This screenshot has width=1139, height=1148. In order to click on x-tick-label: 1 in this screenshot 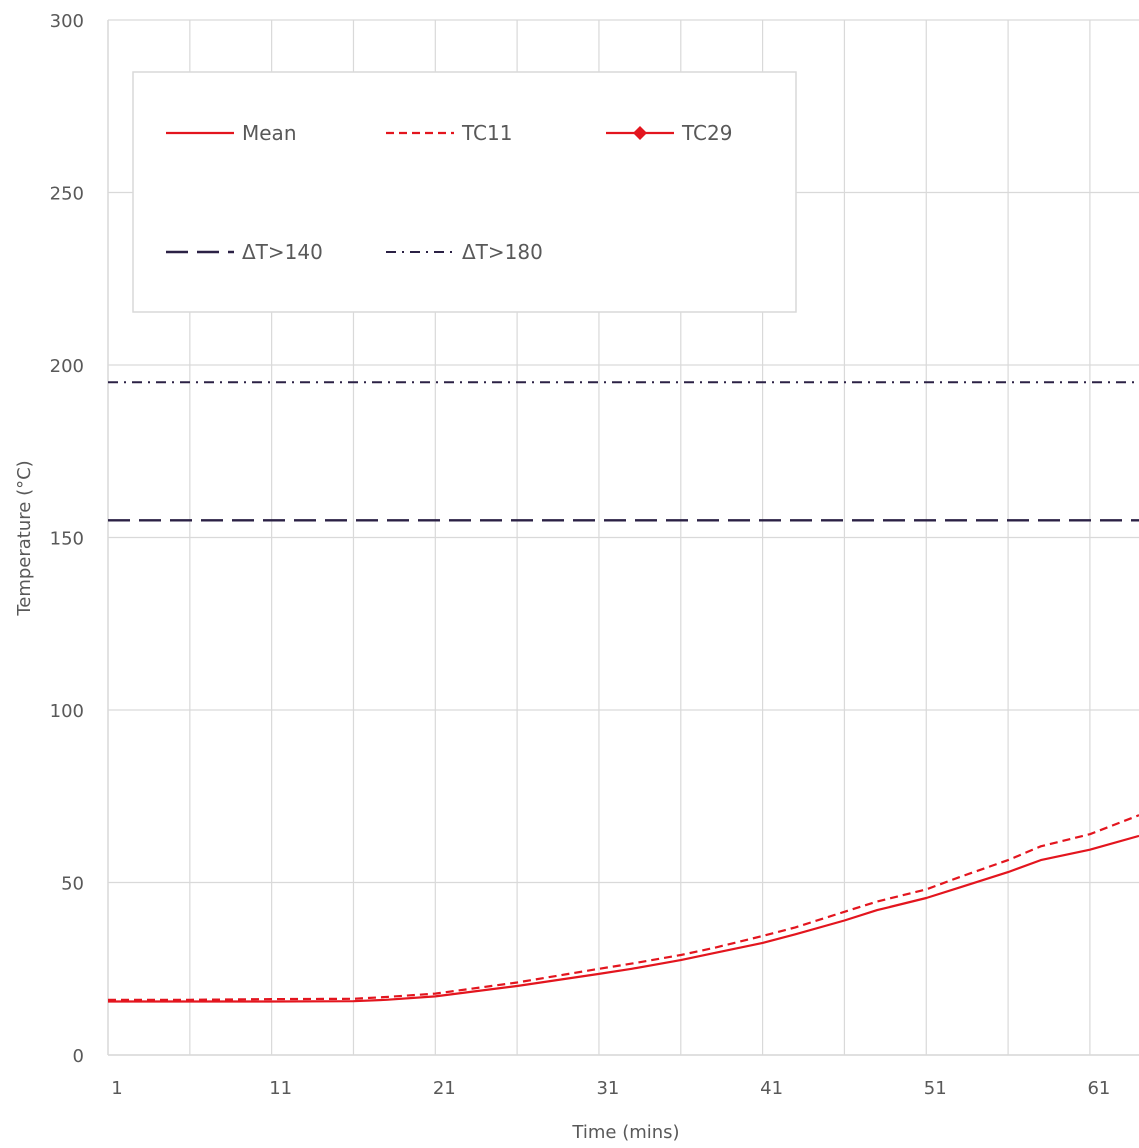, I will do `click(116, 1088)`.